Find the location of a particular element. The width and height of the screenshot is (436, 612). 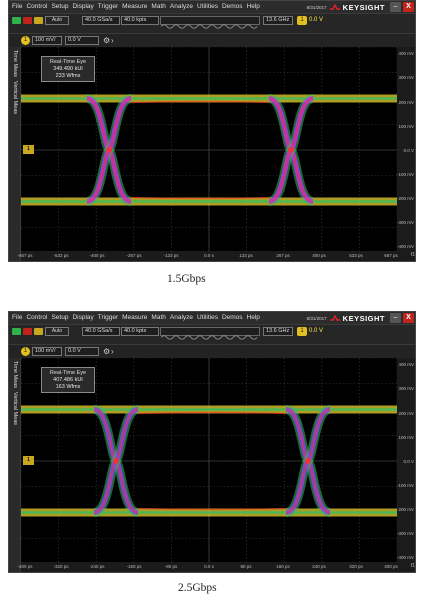

y-tick: -200 mV is located at coordinates (405, 198).